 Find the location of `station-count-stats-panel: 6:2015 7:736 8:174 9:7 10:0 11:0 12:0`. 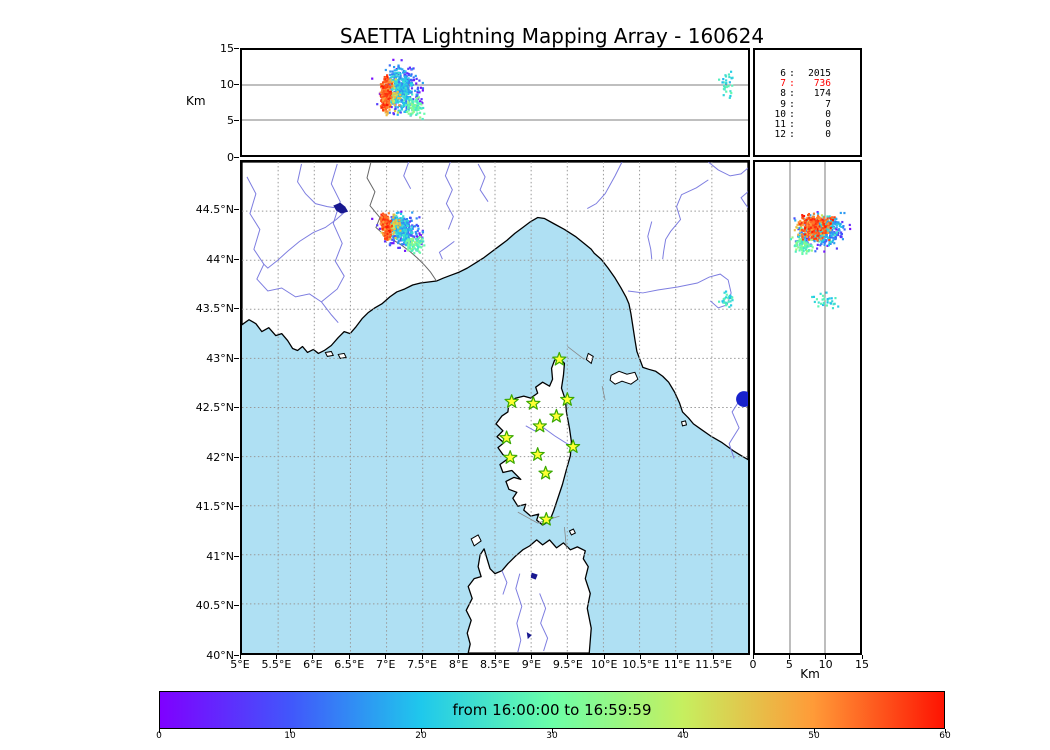

station-count-stats-panel: 6:2015 7:736 8:174 9:7 10:0 11:0 12:0 is located at coordinates (807, 102).